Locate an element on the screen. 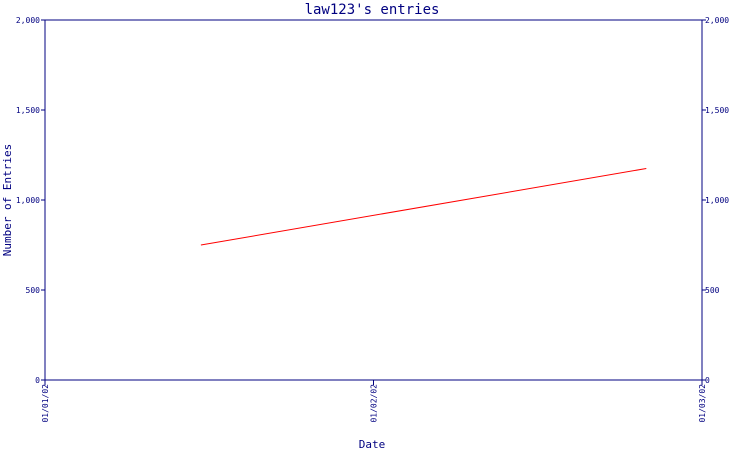 The image size is (750, 450). x-tick-label: 01/01/02 is located at coordinates (45, 403).